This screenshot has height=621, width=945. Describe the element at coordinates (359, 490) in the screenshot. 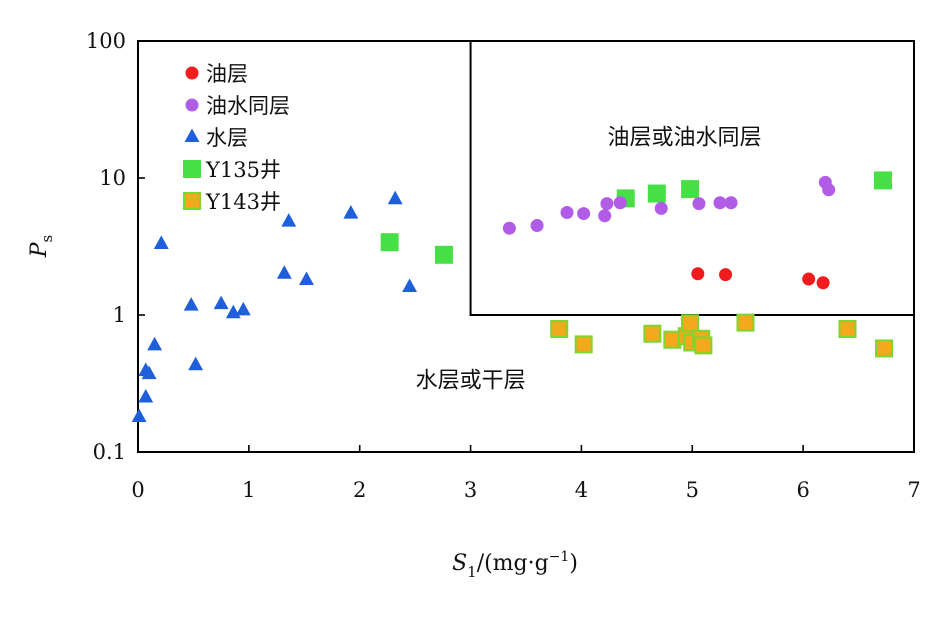

I see `x-tick-label: 2` at that location.